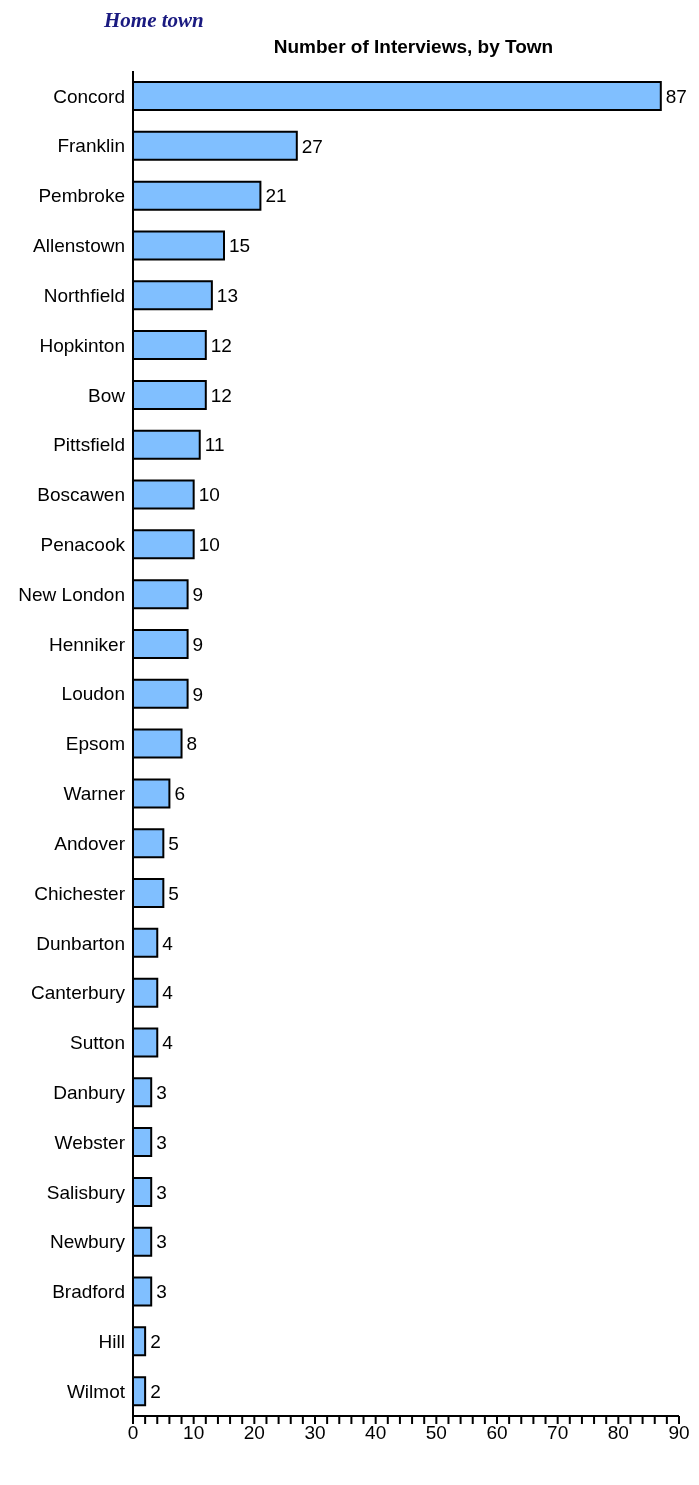 The image size is (699, 1485). I want to click on data-label: 11, so click(214, 445).